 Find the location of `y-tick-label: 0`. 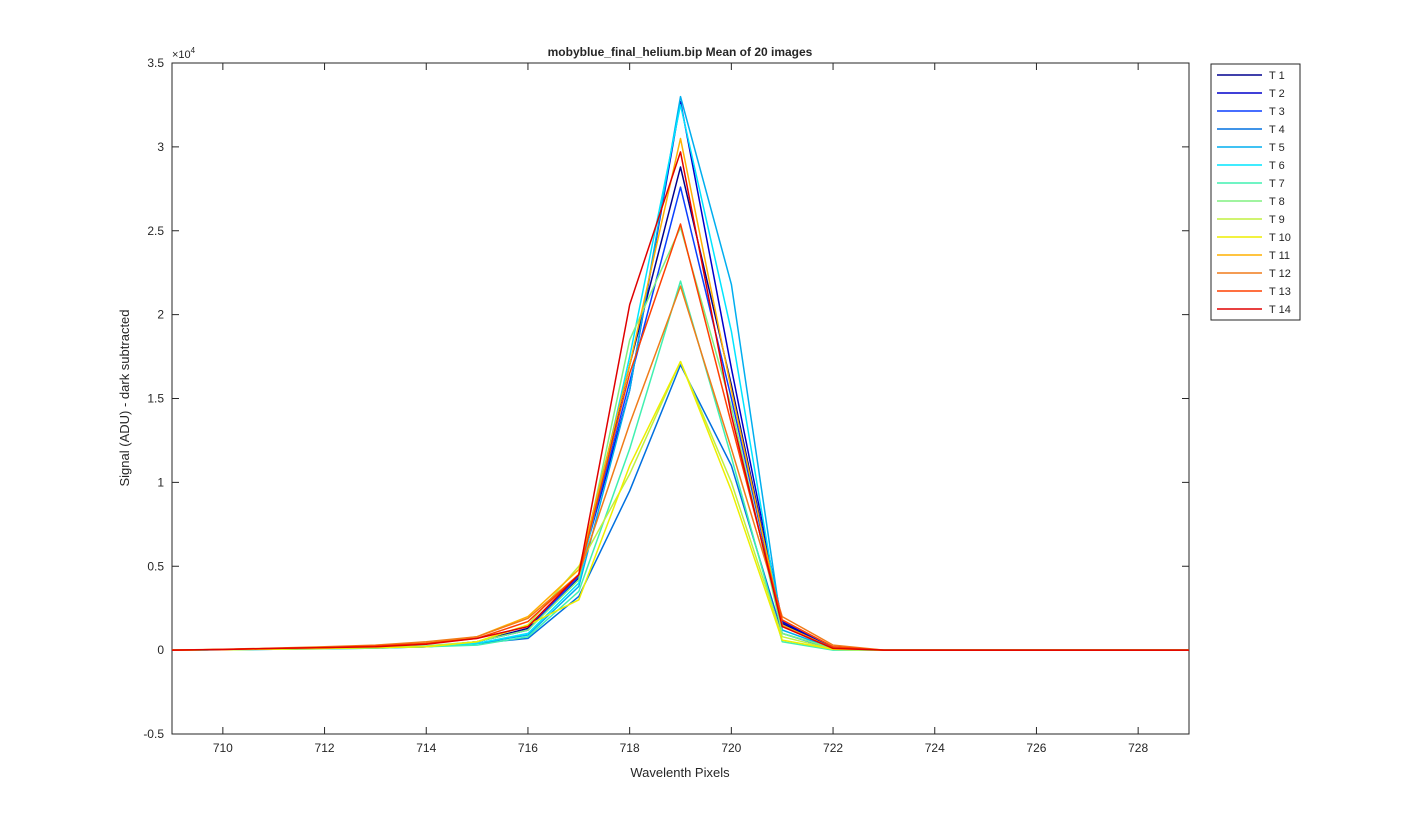

y-tick-label: 0 is located at coordinates (160, 650).